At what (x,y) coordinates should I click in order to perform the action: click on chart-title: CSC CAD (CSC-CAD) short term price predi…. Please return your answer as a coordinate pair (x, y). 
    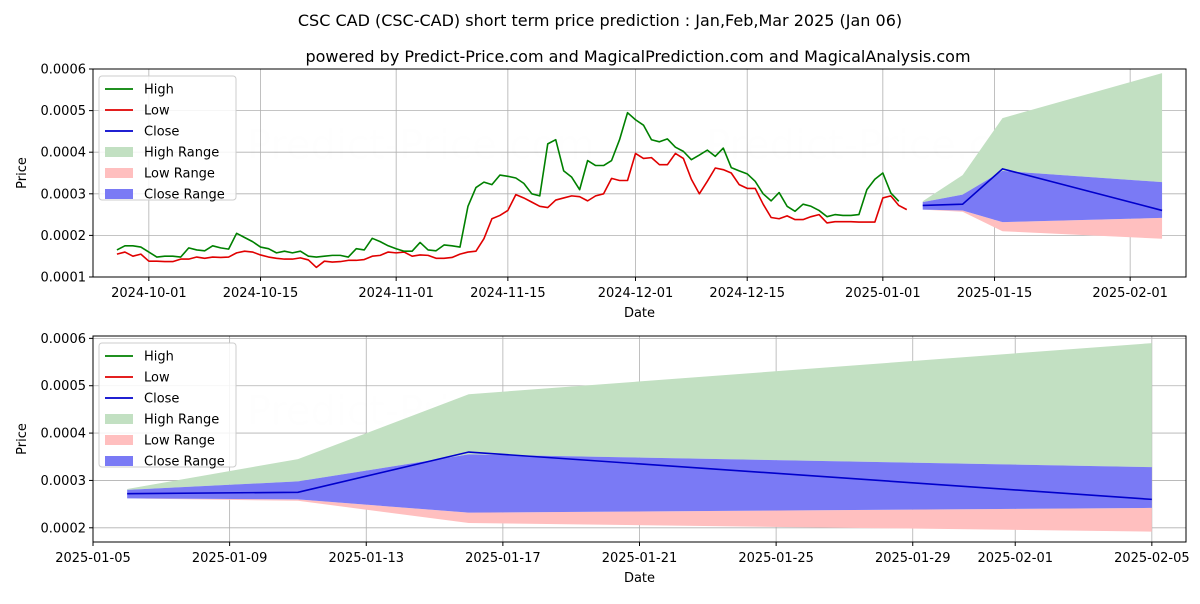
    Looking at the image, I should click on (600, 20).